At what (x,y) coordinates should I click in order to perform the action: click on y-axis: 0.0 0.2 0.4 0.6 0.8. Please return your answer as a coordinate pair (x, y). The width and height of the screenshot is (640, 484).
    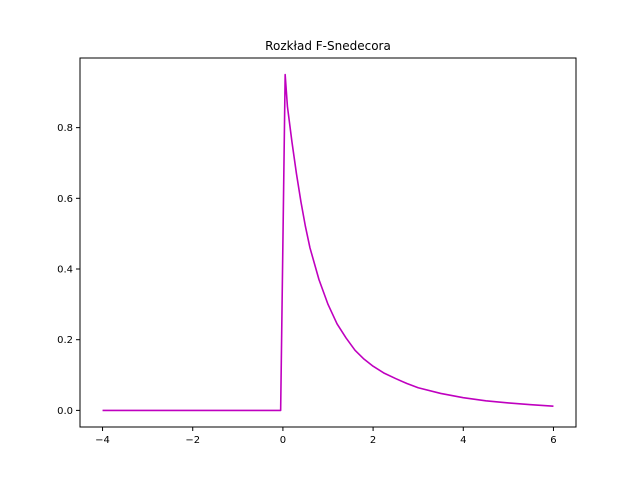
    Looking at the image, I should click on (68, 270).